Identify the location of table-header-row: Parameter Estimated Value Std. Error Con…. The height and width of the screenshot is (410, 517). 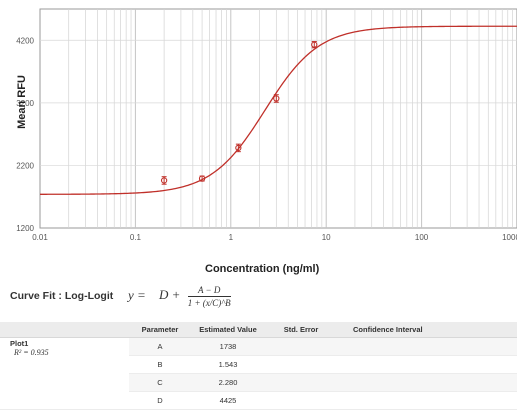
(258, 330).